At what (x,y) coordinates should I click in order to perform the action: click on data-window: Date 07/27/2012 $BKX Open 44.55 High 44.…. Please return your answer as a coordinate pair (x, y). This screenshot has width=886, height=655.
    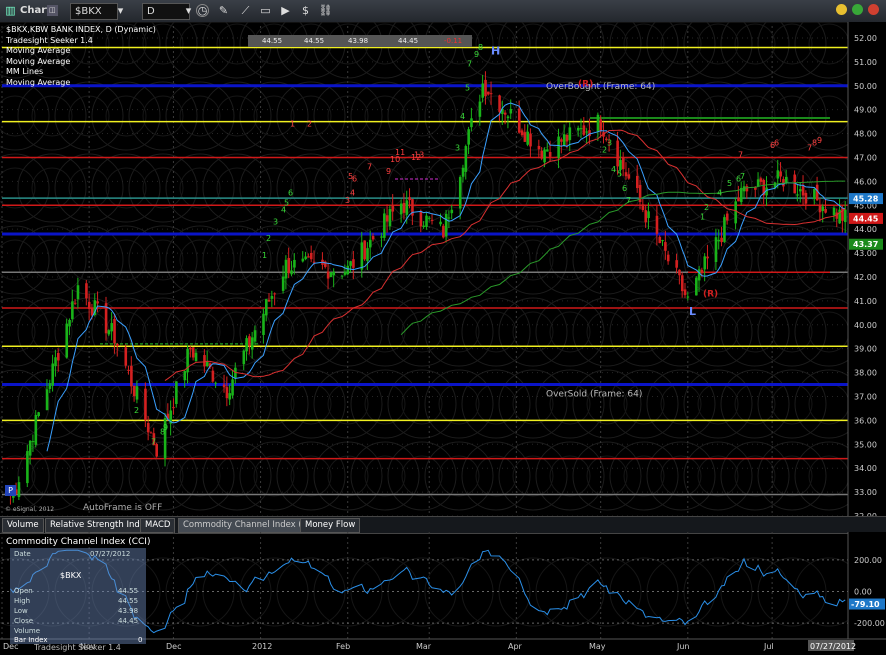
    Looking at the image, I should click on (78, 596).